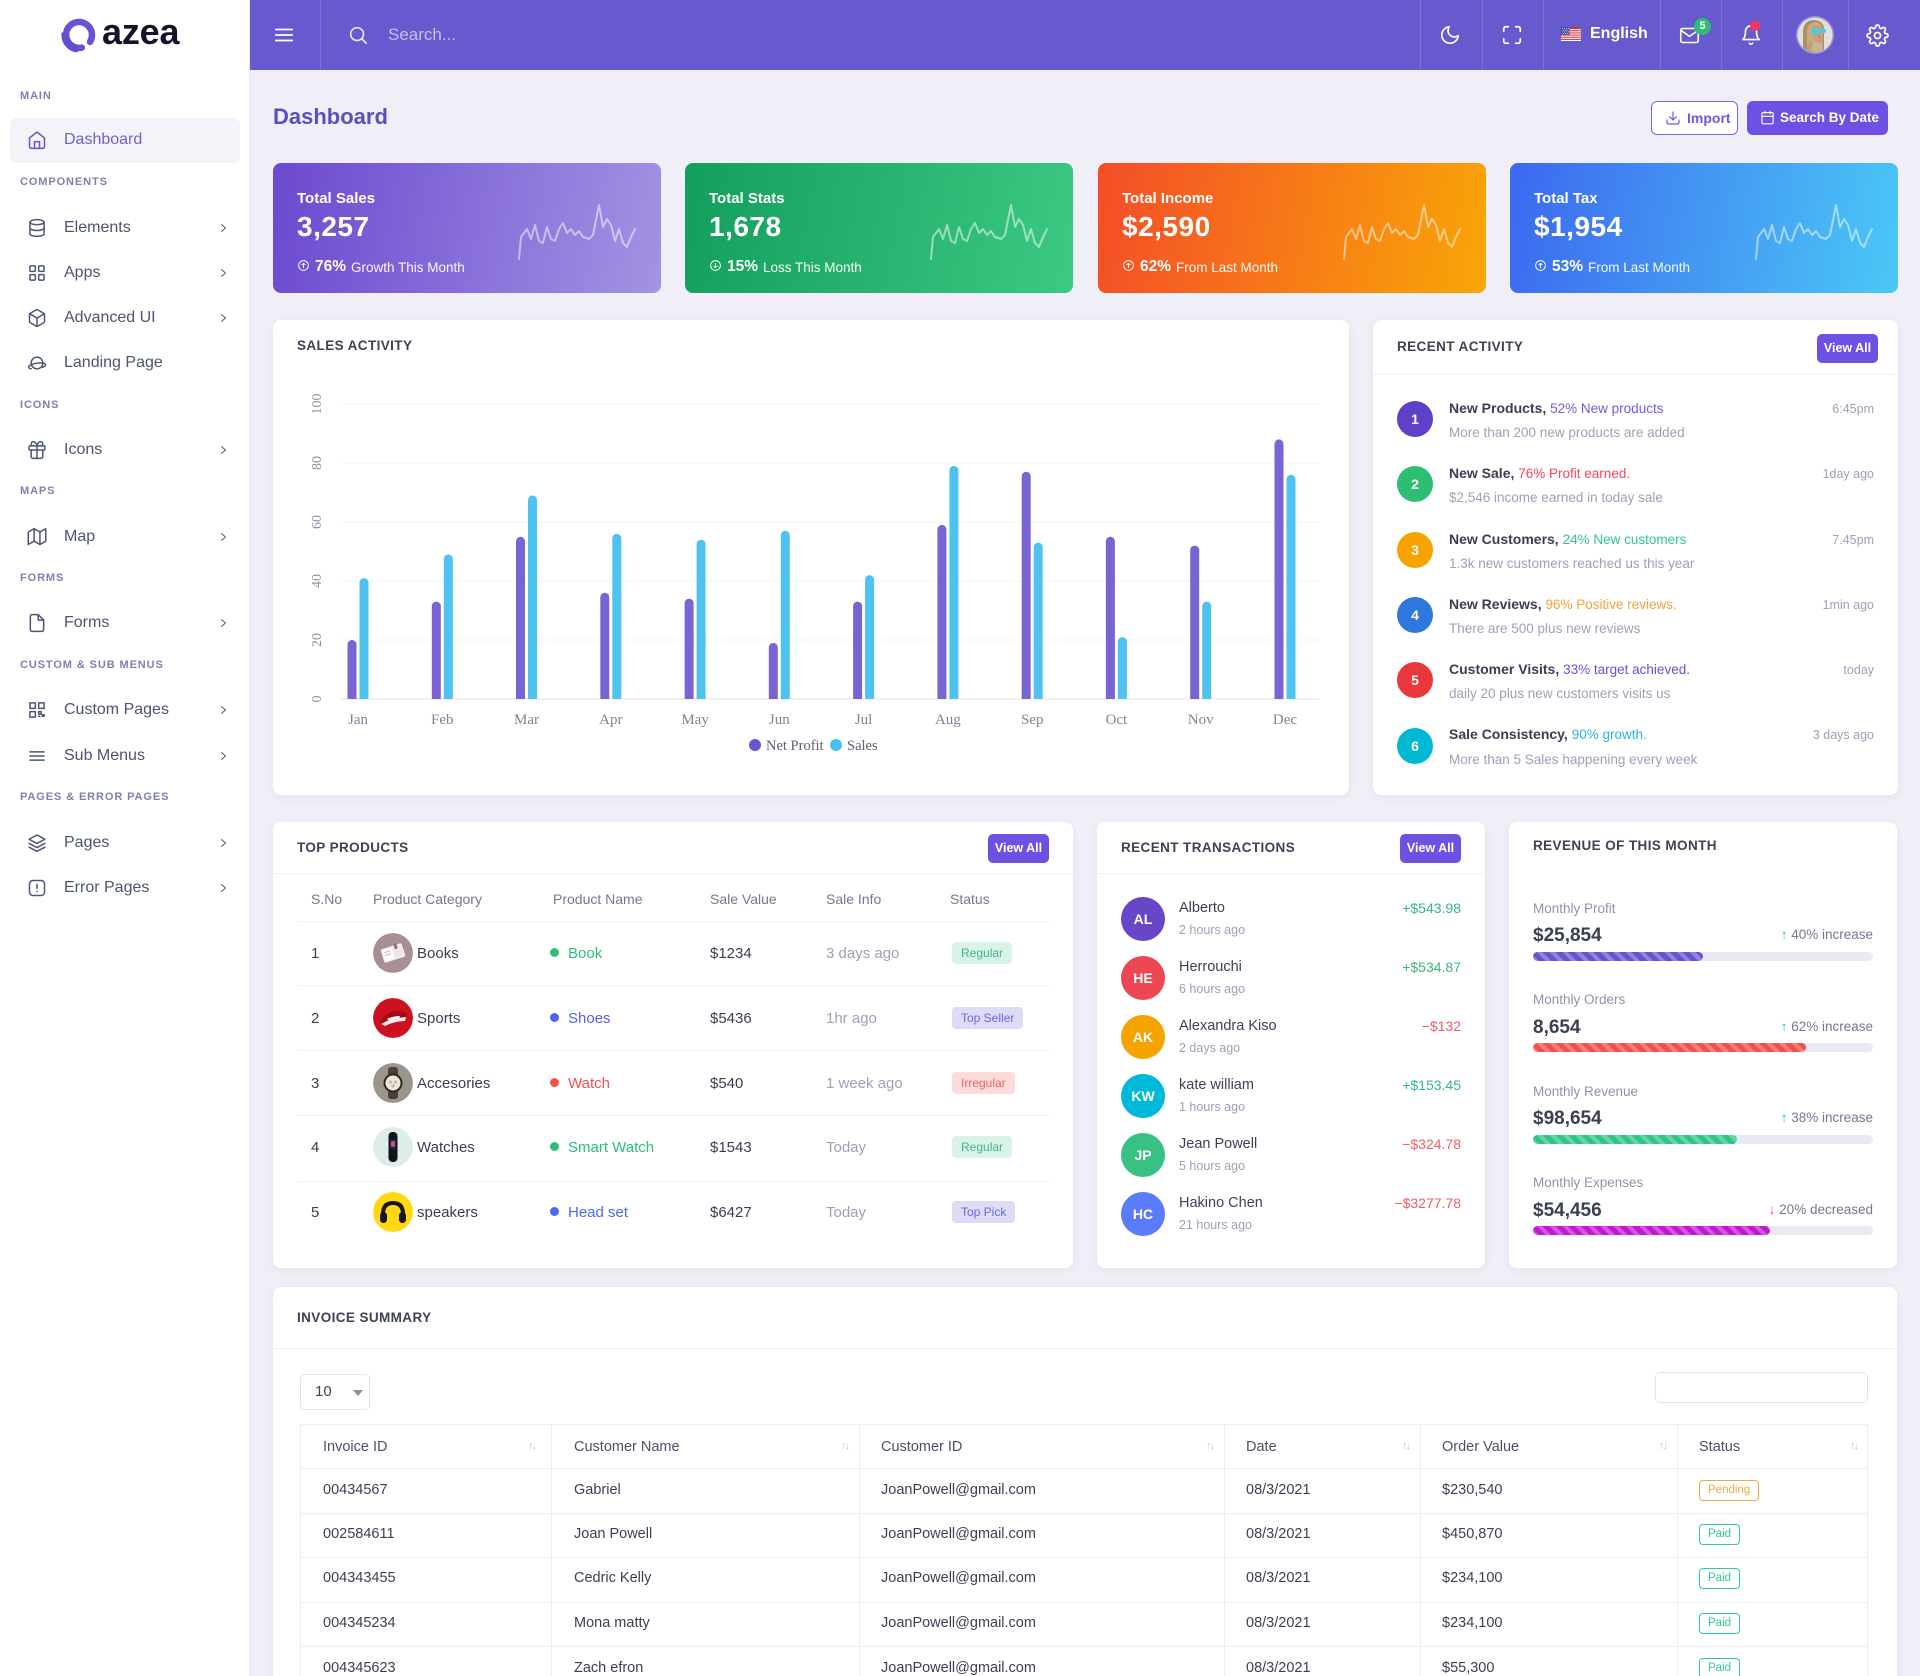  I want to click on svg-text: 40, so click(317, 581).